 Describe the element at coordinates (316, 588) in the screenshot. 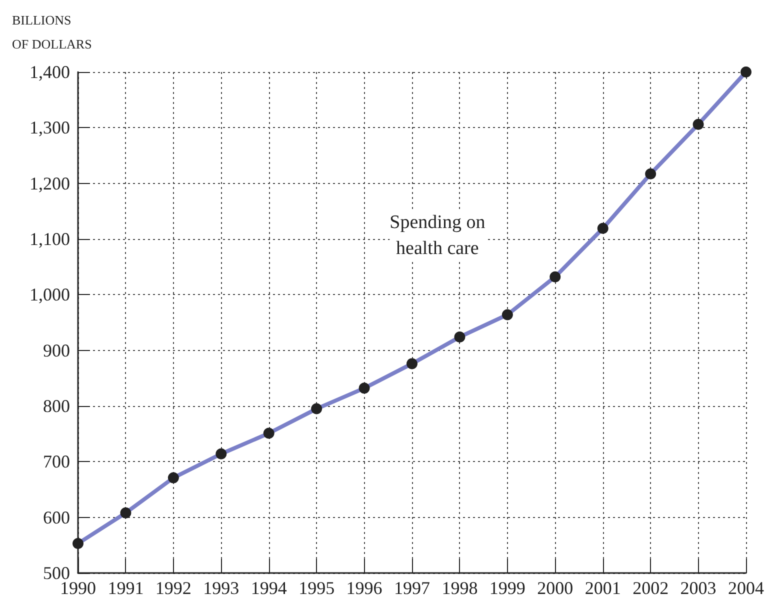

I see `x-tick-label: 1995` at that location.